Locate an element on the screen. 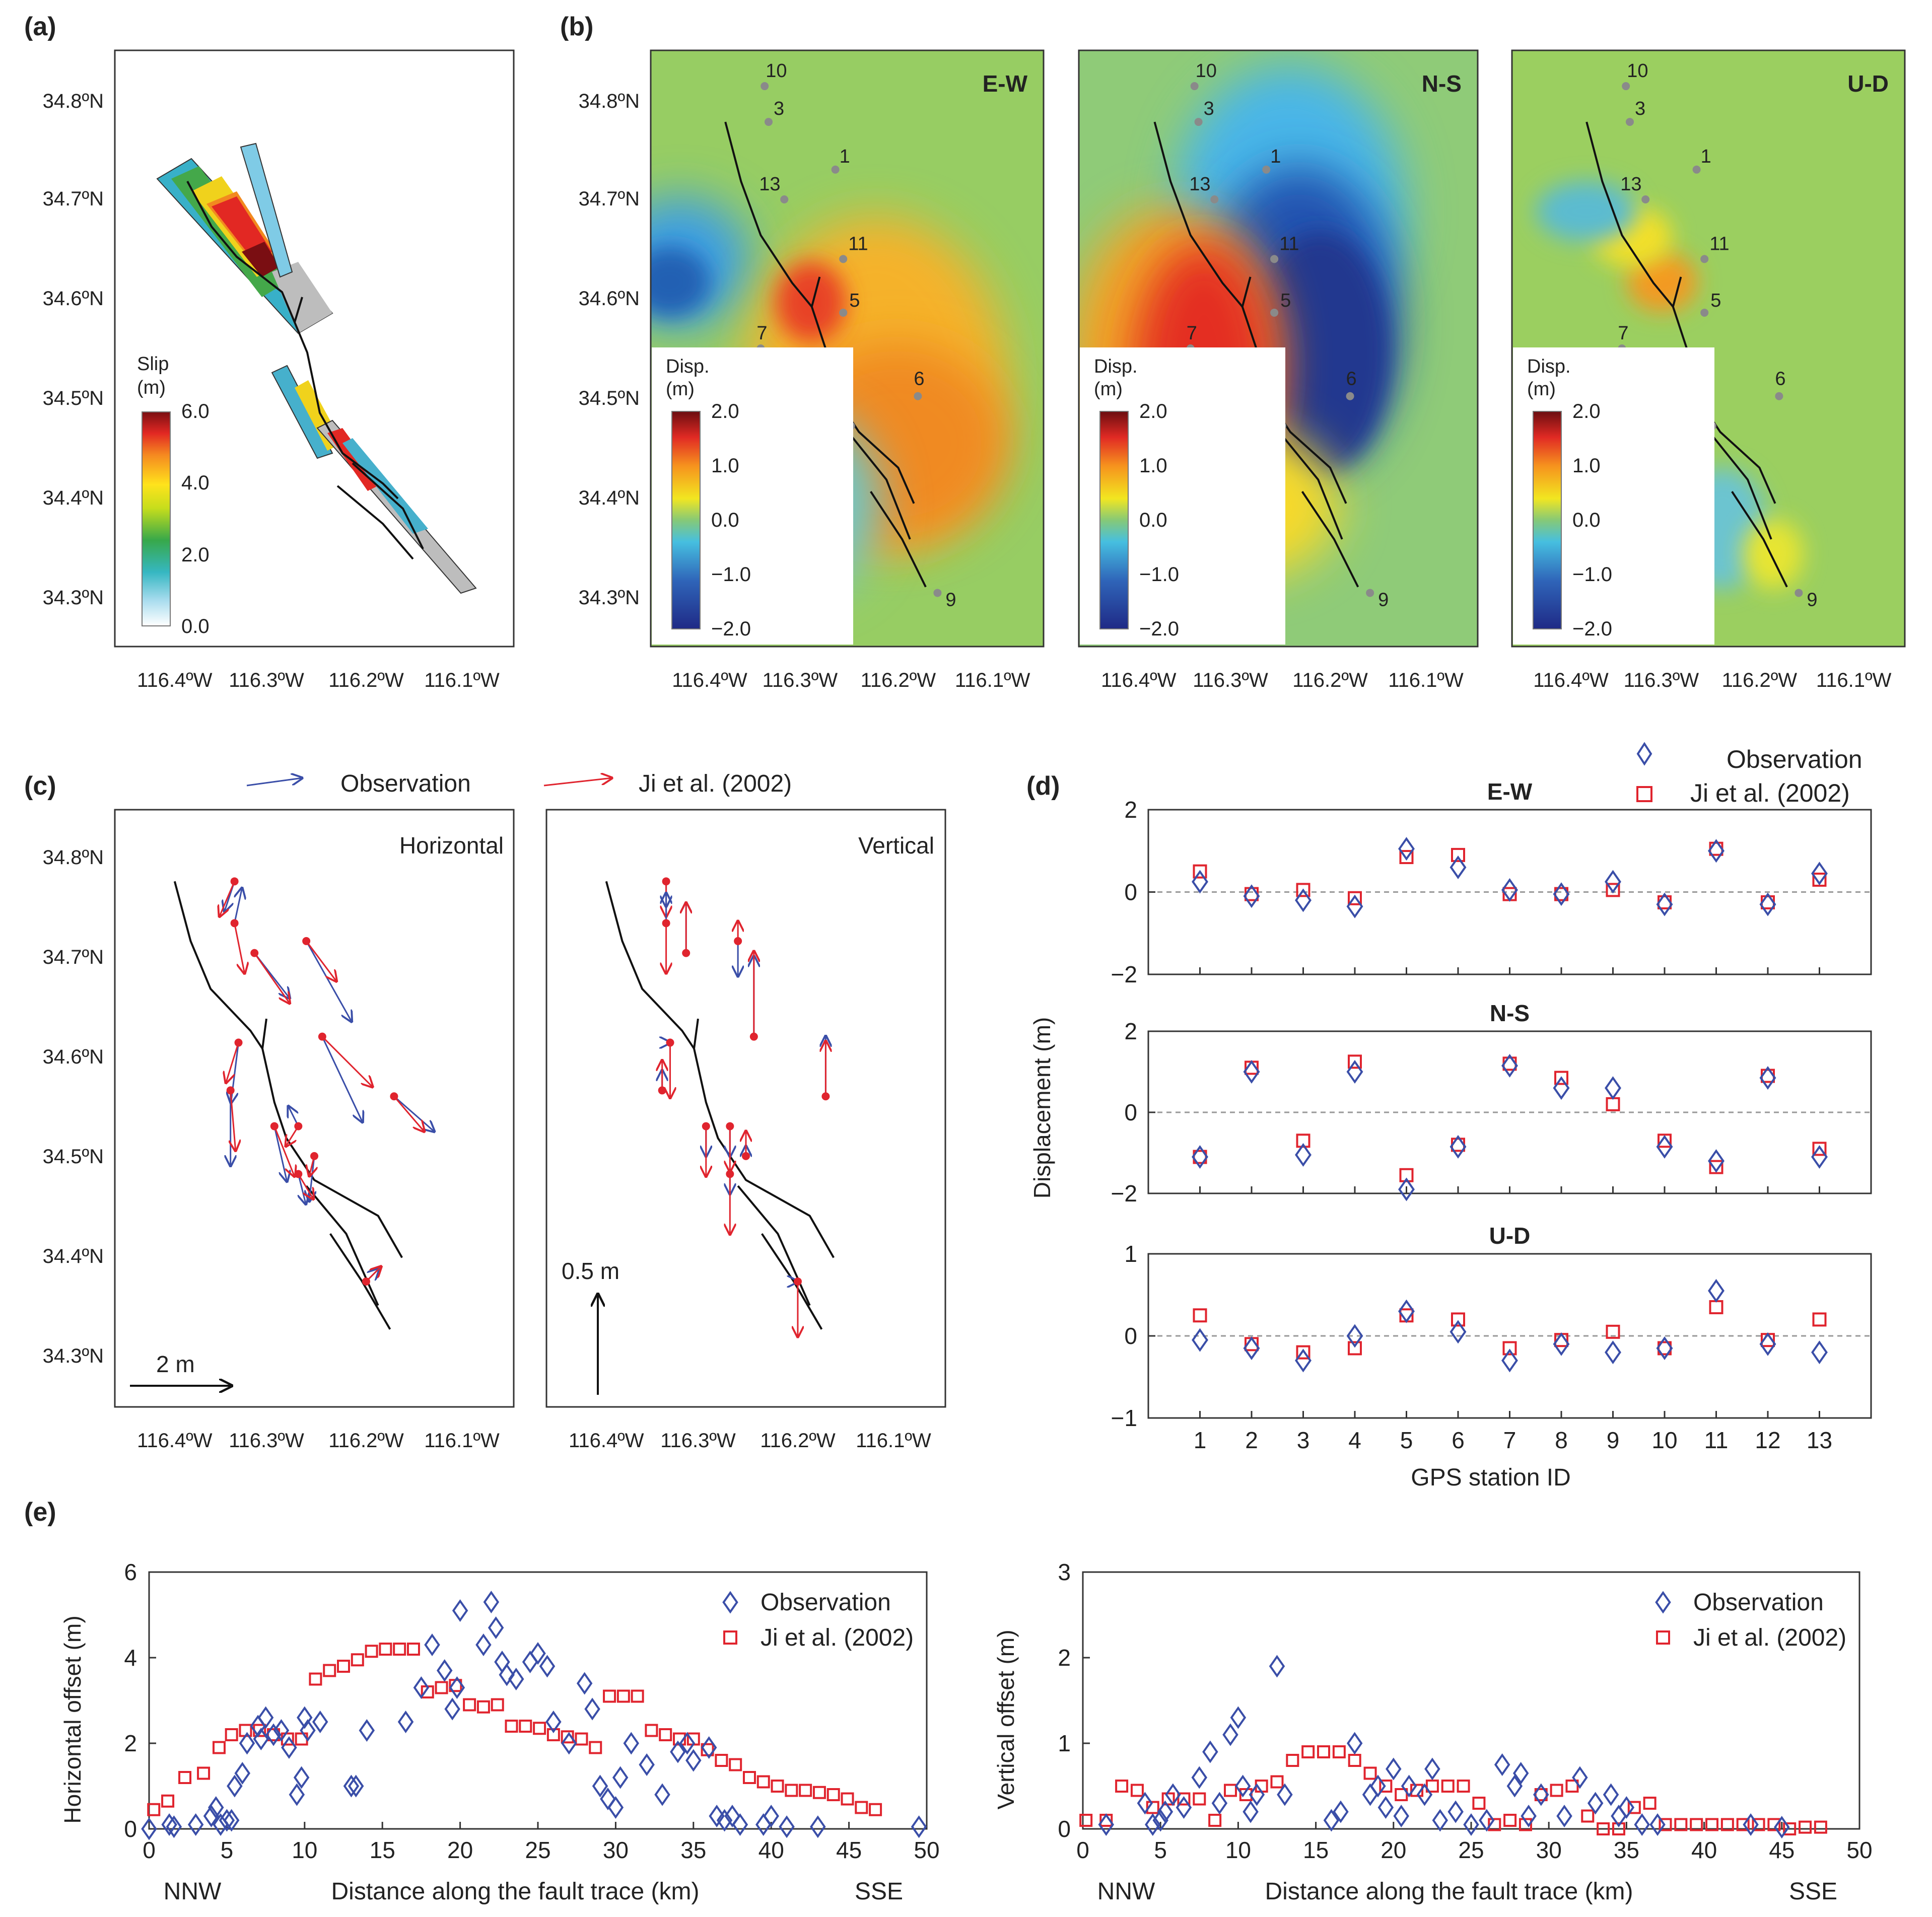 The image size is (1932, 1917). lat-tick-label: 34.3ºN is located at coordinates (74, 598).